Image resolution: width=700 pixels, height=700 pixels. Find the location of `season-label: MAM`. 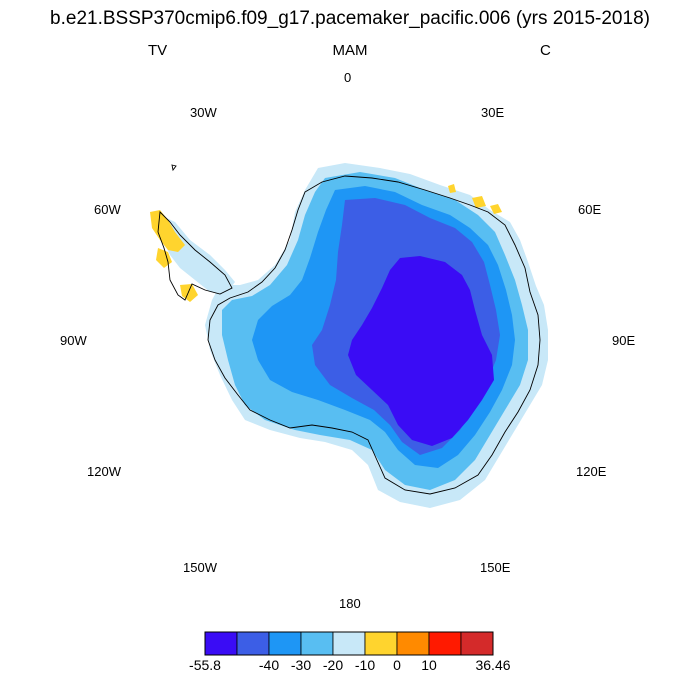

season-label: MAM is located at coordinates (350, 50).